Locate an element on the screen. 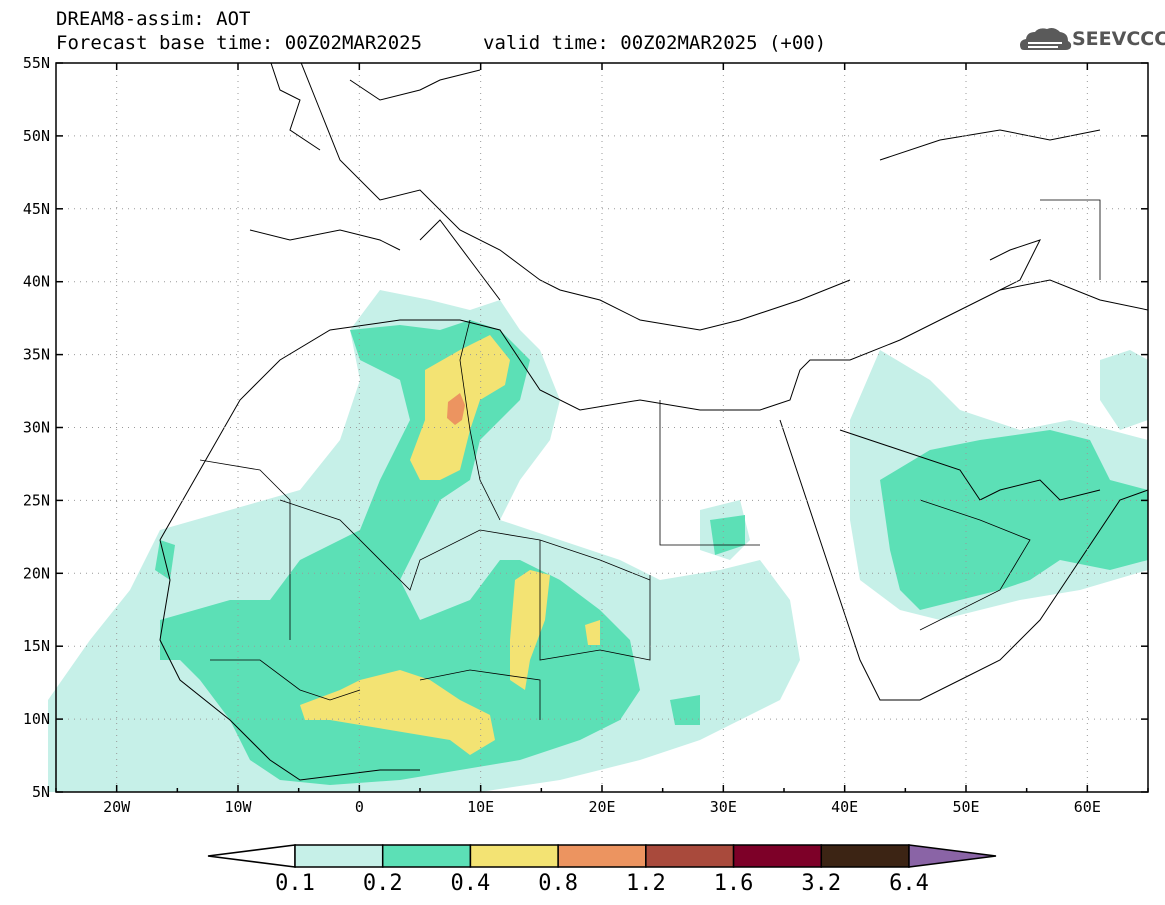 This screenshot has width=1165, height=905. lat-axis: 5N 10N 15N 20N 25N 30N 35N 40N 45N 50N 55N is located at coordinates (36, 427).